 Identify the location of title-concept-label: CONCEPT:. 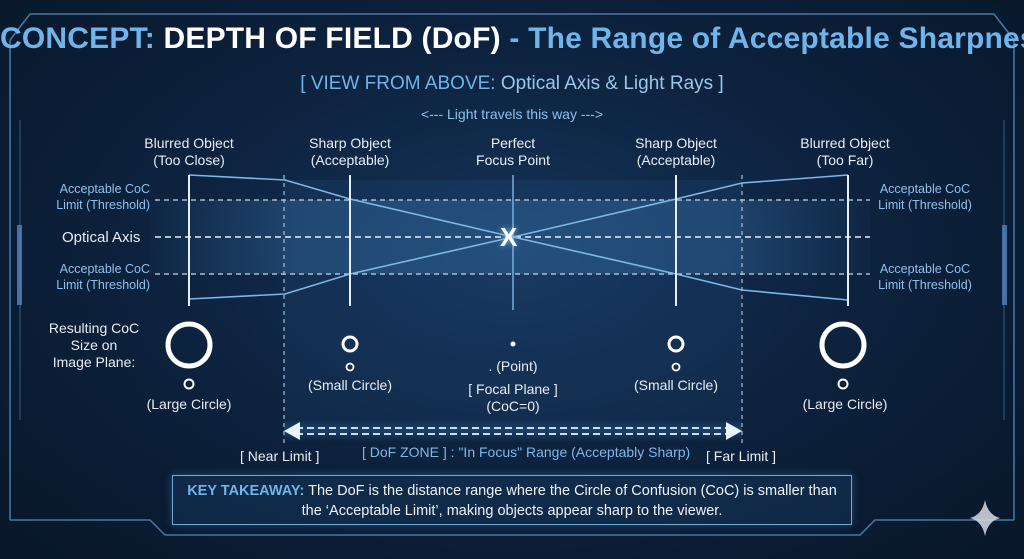
(77, 38).